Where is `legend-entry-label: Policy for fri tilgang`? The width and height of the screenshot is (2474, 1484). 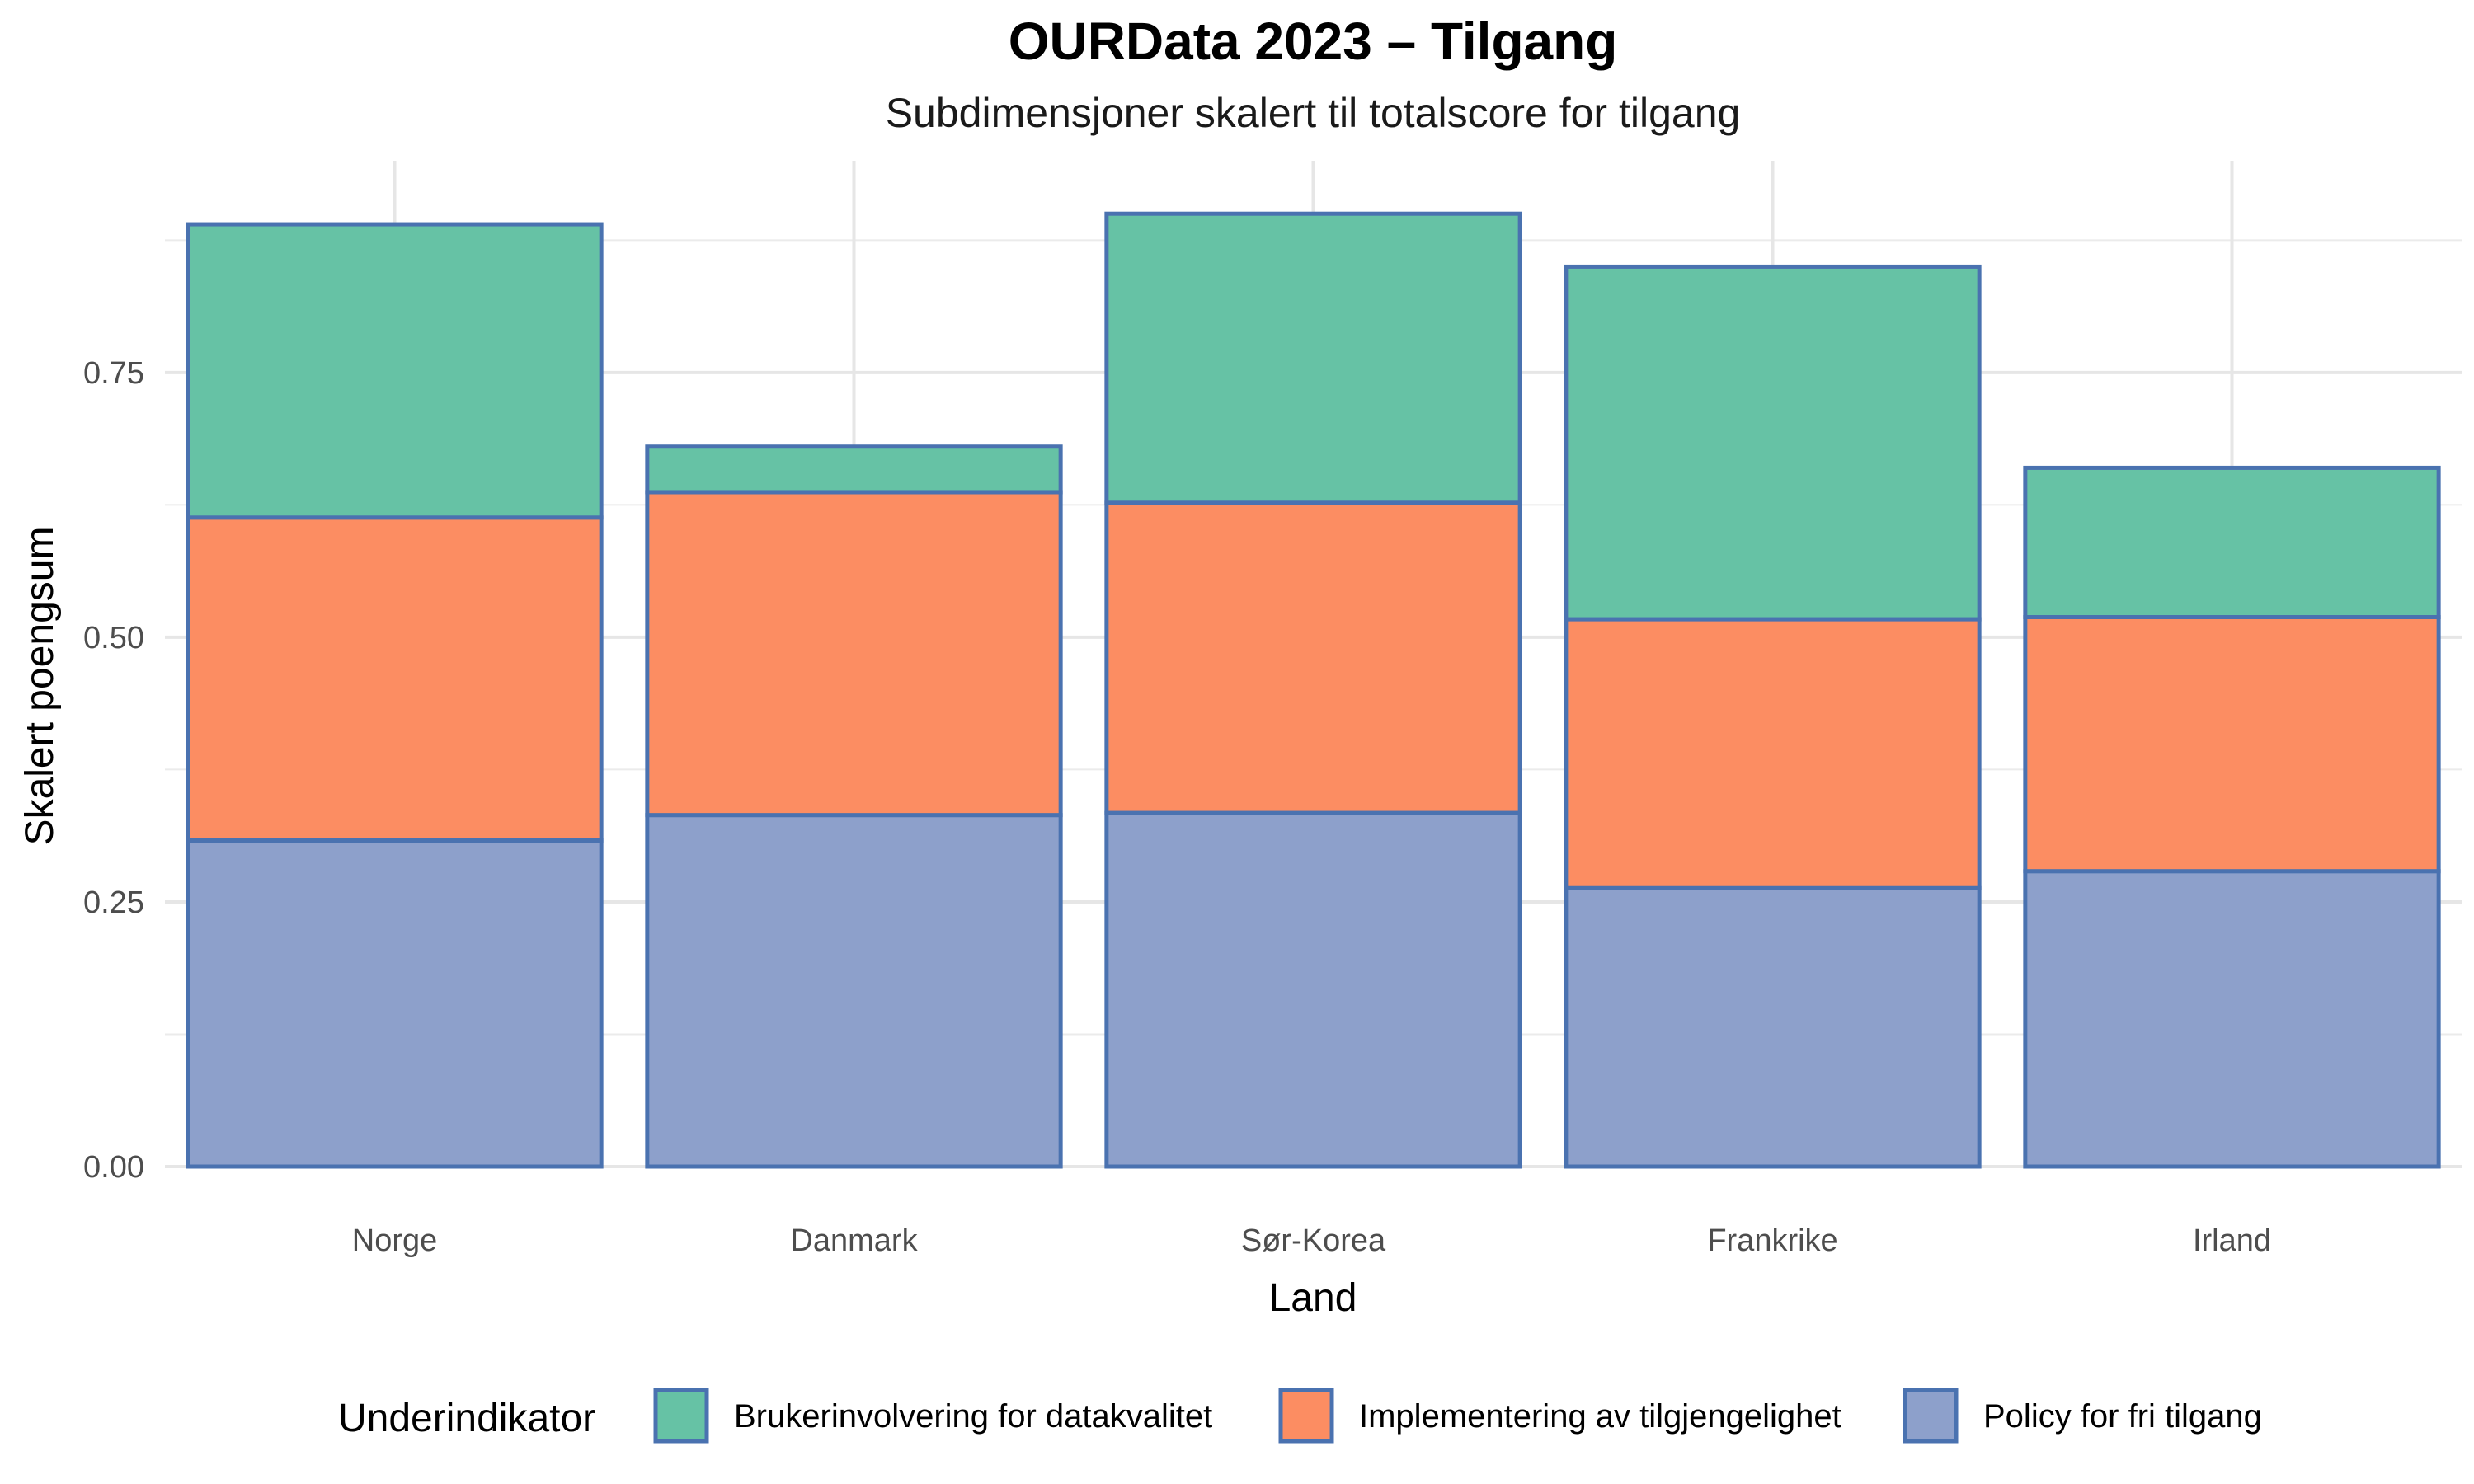 legend-entry-label: Policy for fri tilgang is located at coordinates (2122, 1416).